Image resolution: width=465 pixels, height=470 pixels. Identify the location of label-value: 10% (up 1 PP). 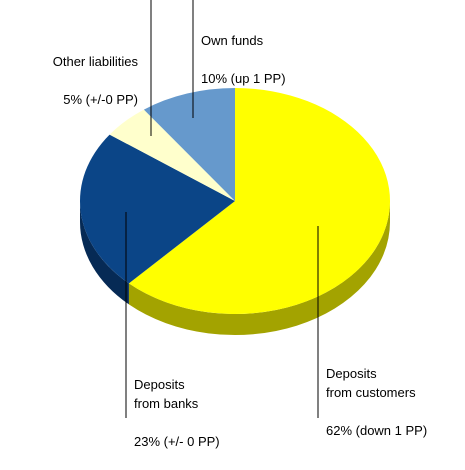
(243, 78).